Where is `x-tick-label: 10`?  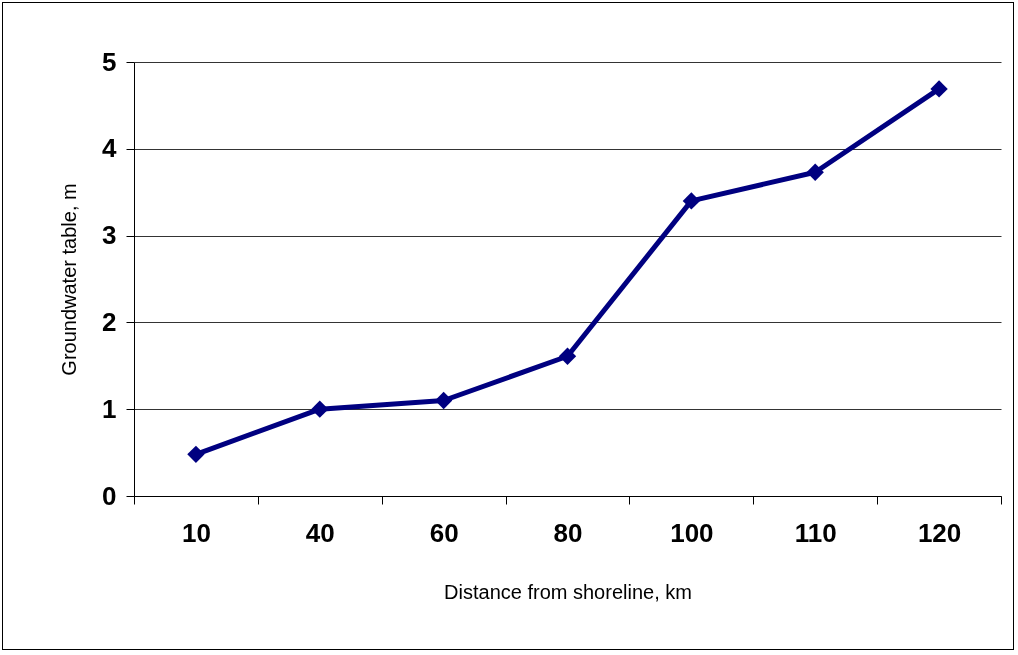
x-tick-label: 10 is located at coordinates (196, 532).